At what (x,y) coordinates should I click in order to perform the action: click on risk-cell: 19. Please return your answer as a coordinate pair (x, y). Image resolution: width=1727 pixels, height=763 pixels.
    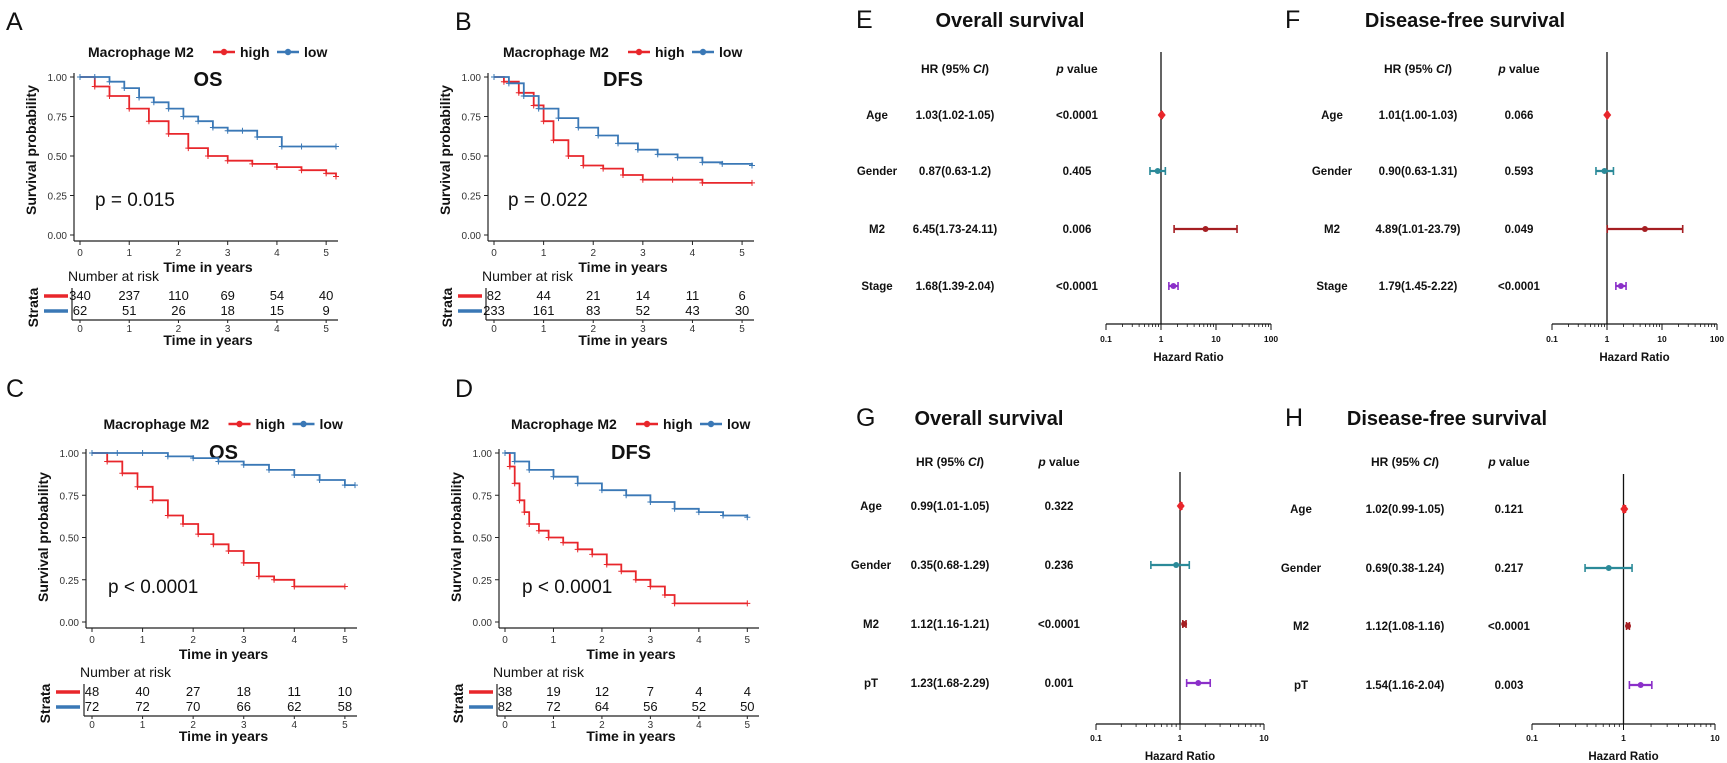
    Looking at the image, I should click on (553, 691).